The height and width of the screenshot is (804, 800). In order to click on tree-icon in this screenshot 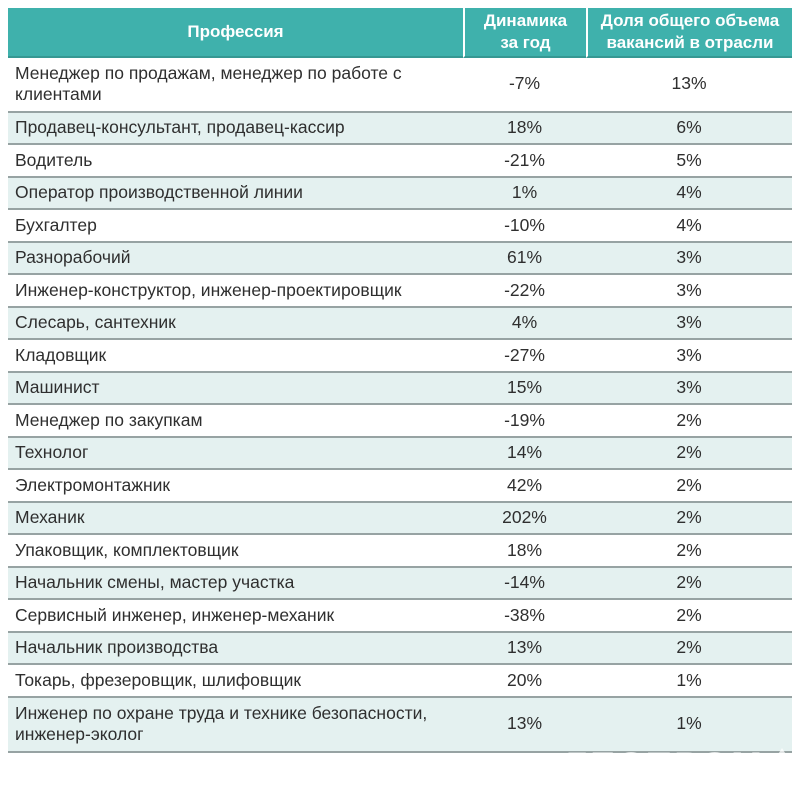, I will do `click(782, 766)`.